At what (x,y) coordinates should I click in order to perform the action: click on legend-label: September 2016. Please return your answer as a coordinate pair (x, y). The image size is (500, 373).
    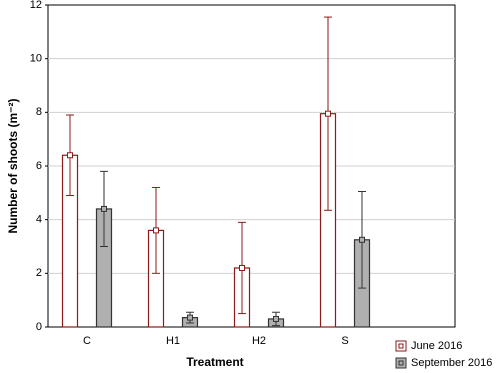
    Looking at the image, I should click on (451, 363).